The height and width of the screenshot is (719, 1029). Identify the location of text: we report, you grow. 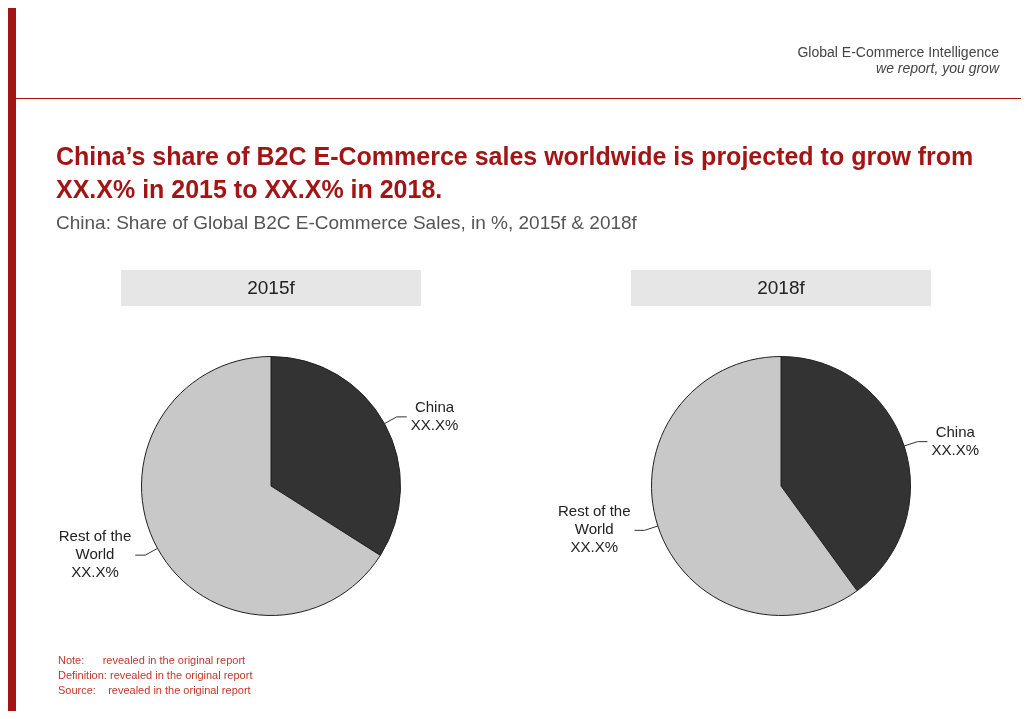
(937, 68).